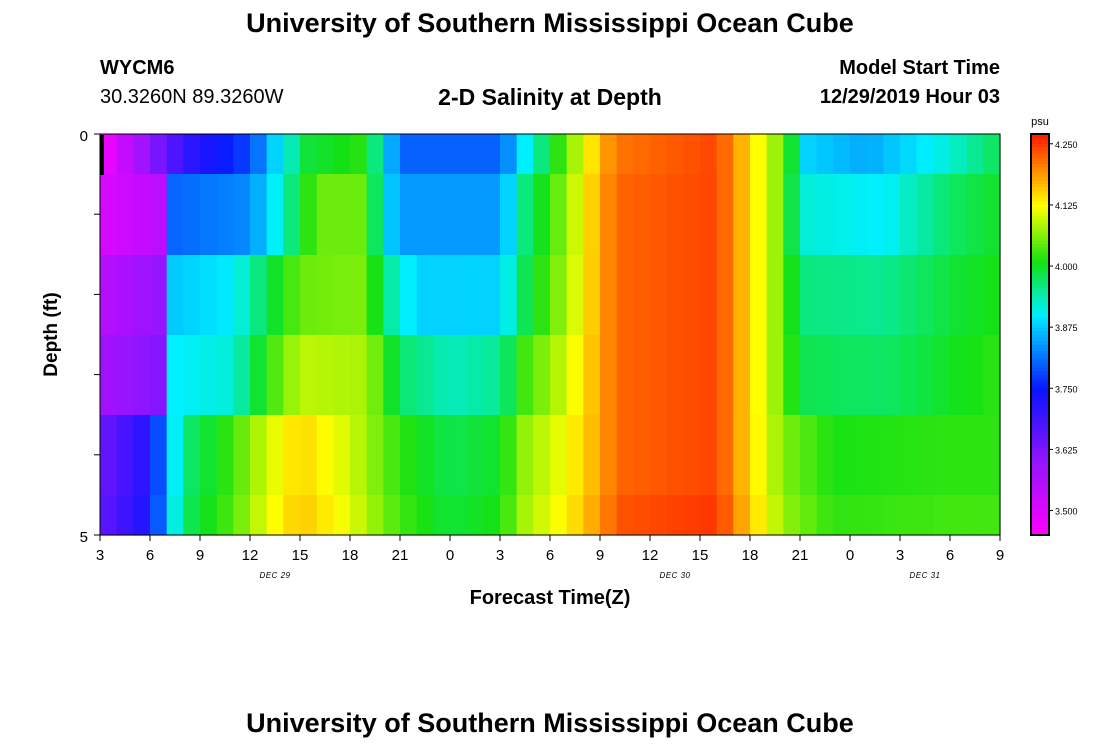  What do you see at coordinates (102, 155) in the screenshot?
I see `model-start-marker` at bounding box center [102, 155].